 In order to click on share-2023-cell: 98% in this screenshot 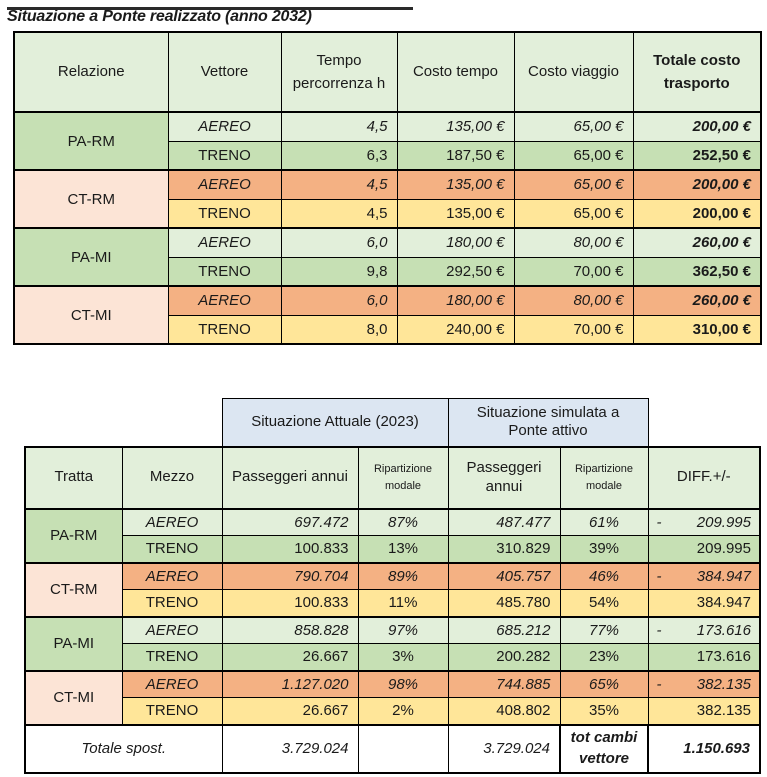, I will do `click(403, 683)`.